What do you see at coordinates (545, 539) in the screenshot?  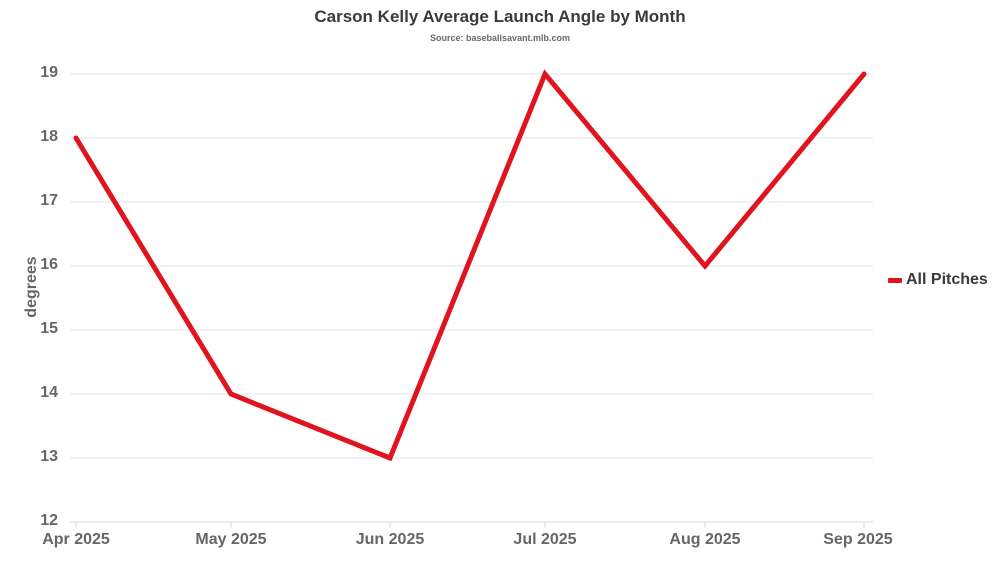 I see `x-tick: Jul 2025` at bounding box center [545, 539].